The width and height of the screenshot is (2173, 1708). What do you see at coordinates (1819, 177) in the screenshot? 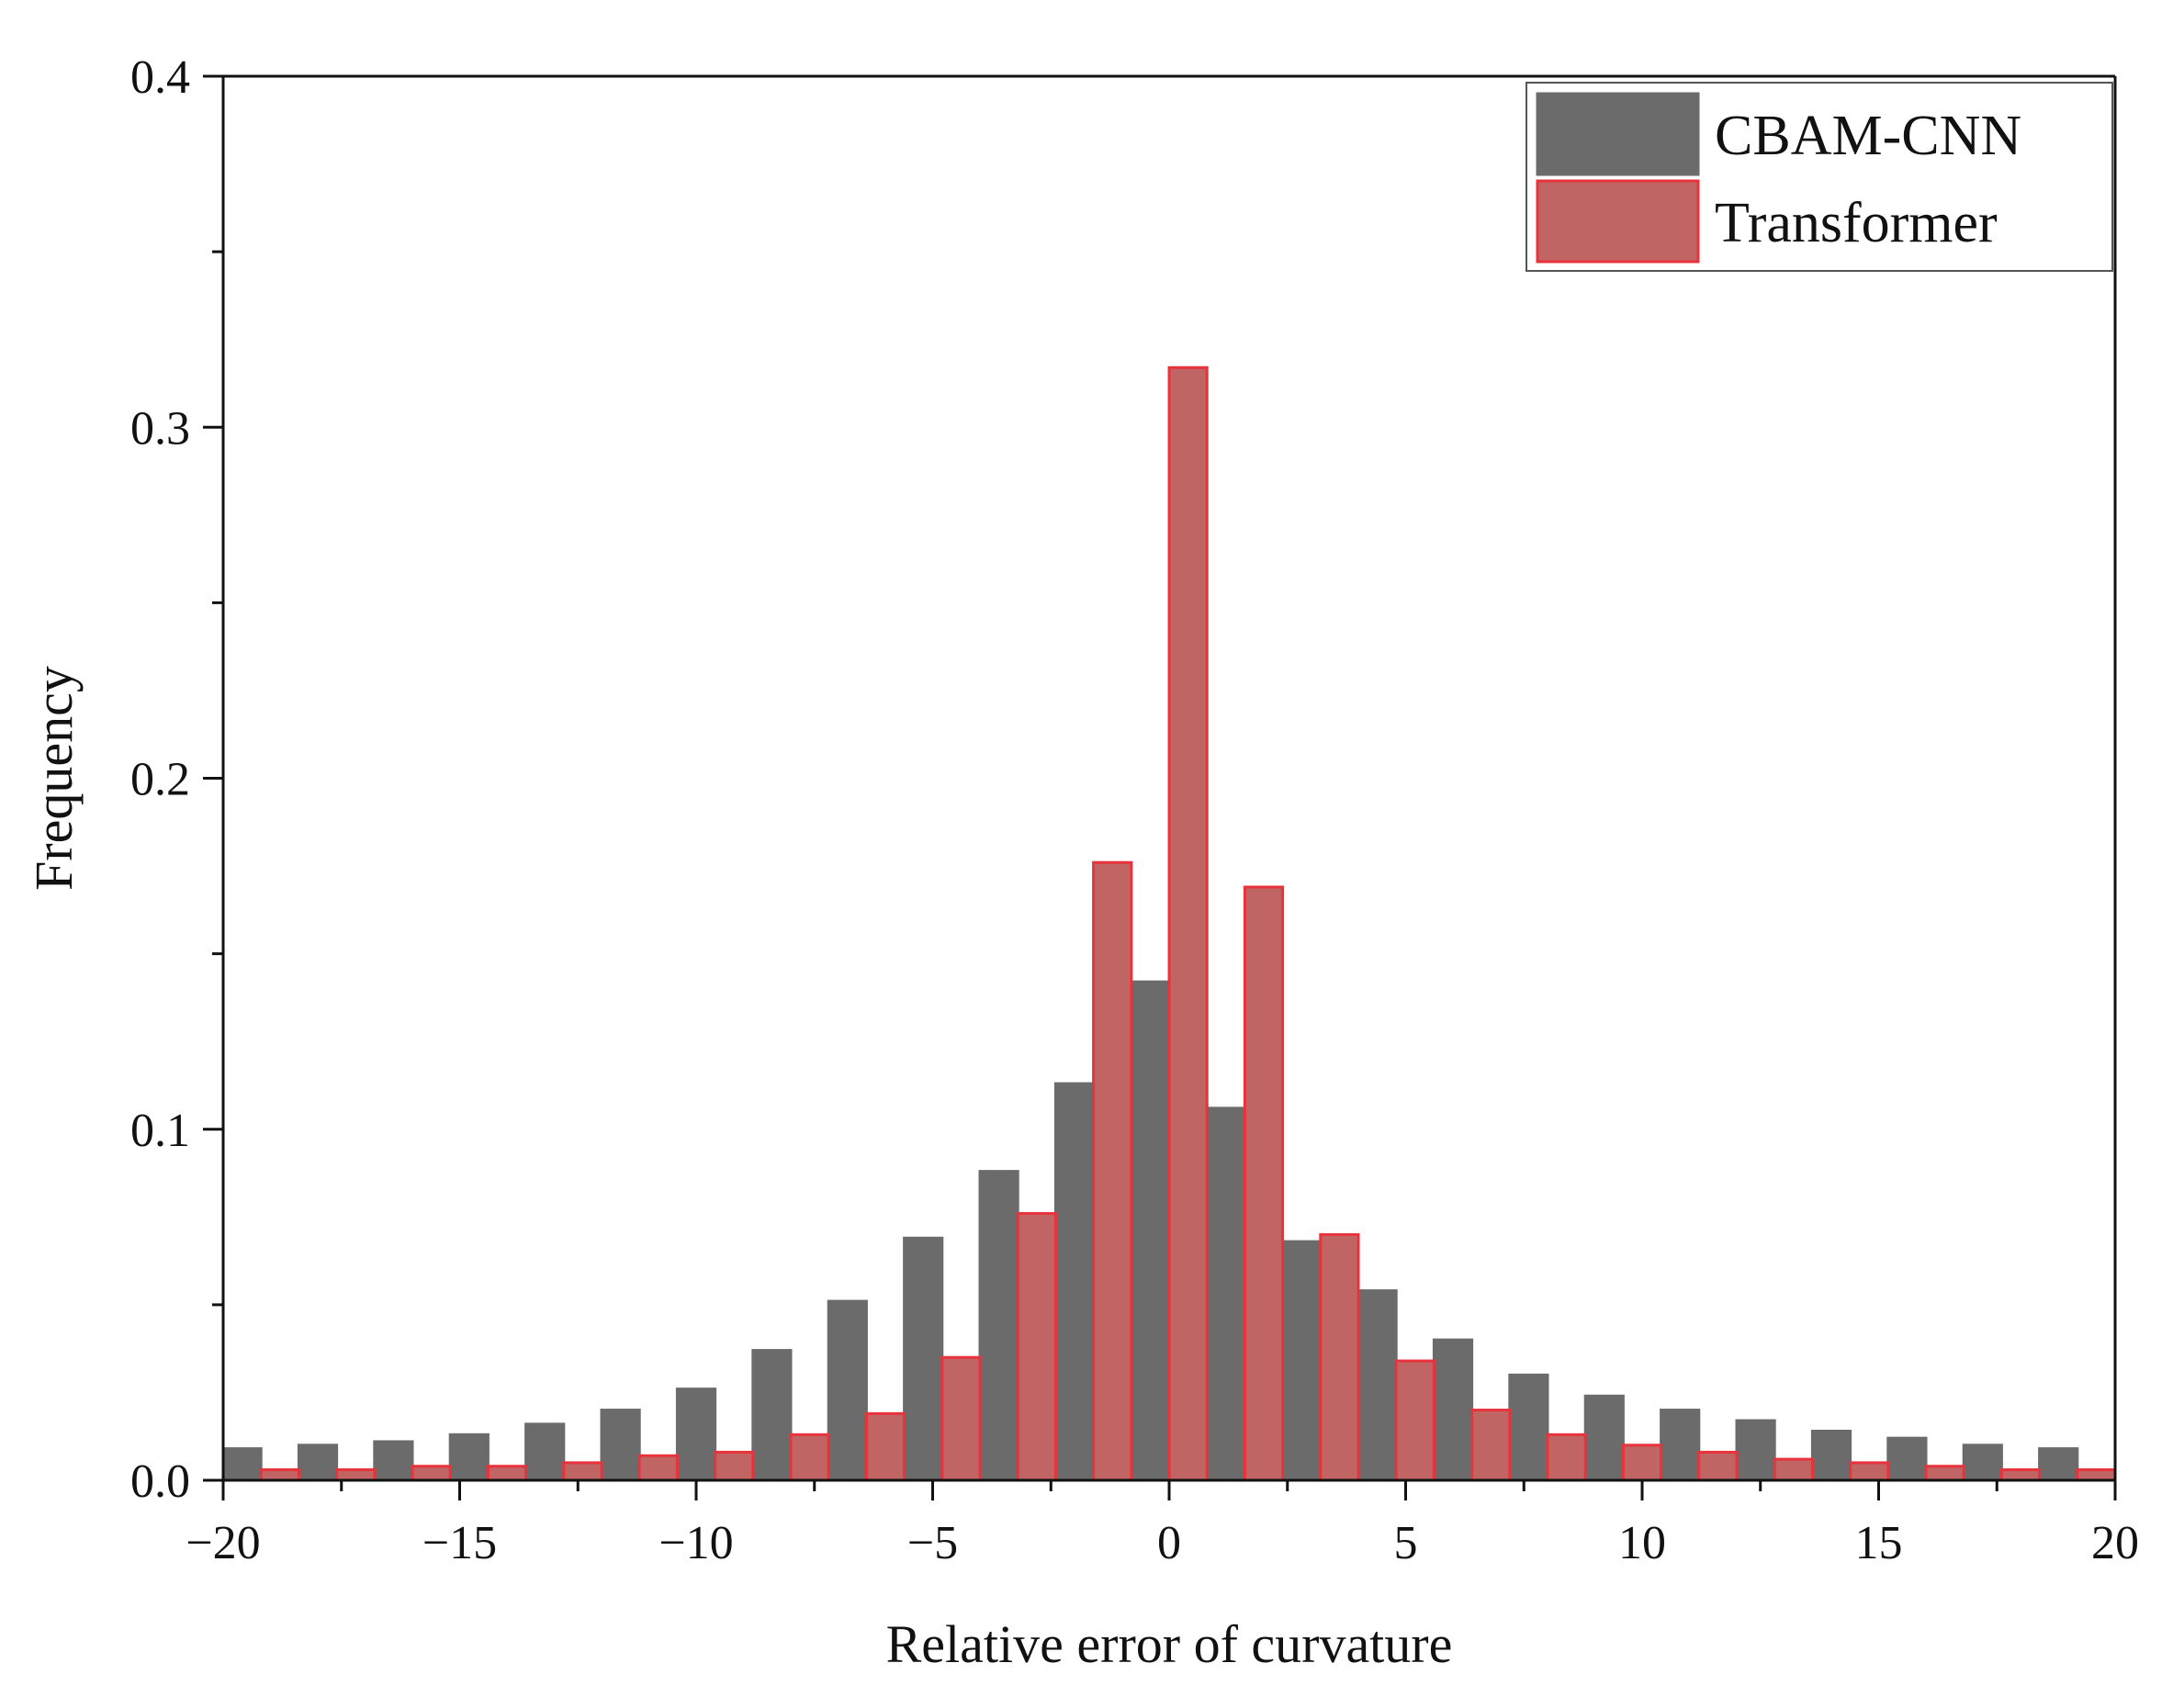
I see `legend: CBAM-CNN Transformer` at bounding box center [1819, 177].